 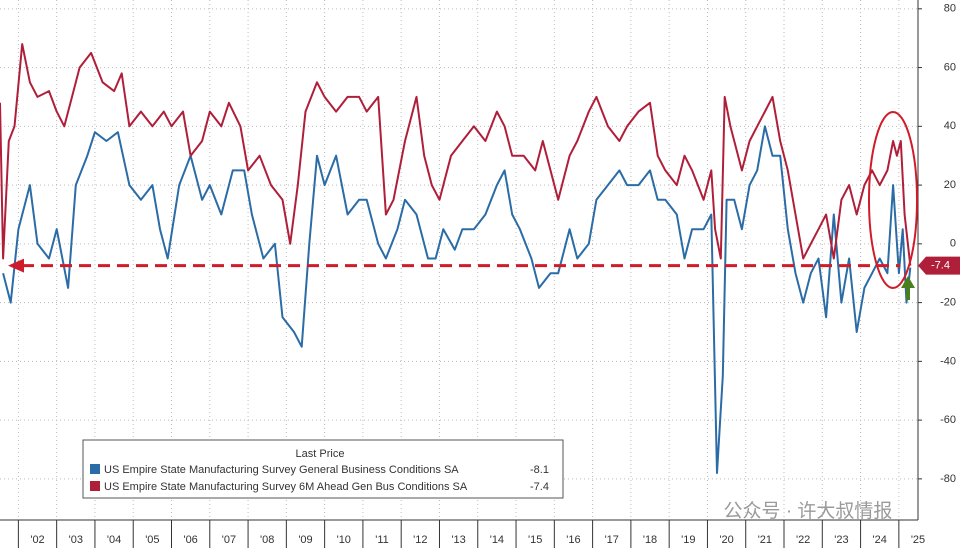 What do you see at coordinates (948, 361) in the screenshot?
I see `y-tick-label: -40` at bounding box center [948, 361].